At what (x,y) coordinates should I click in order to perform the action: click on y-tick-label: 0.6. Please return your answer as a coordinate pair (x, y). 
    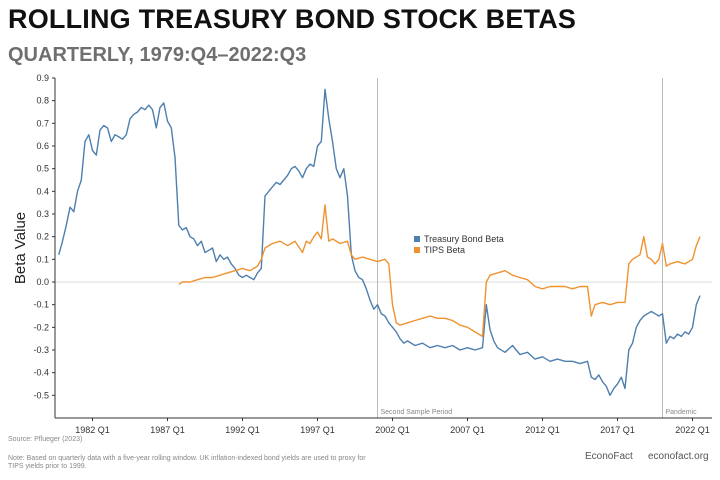
    Looking at the image, I should click on (42, 146).